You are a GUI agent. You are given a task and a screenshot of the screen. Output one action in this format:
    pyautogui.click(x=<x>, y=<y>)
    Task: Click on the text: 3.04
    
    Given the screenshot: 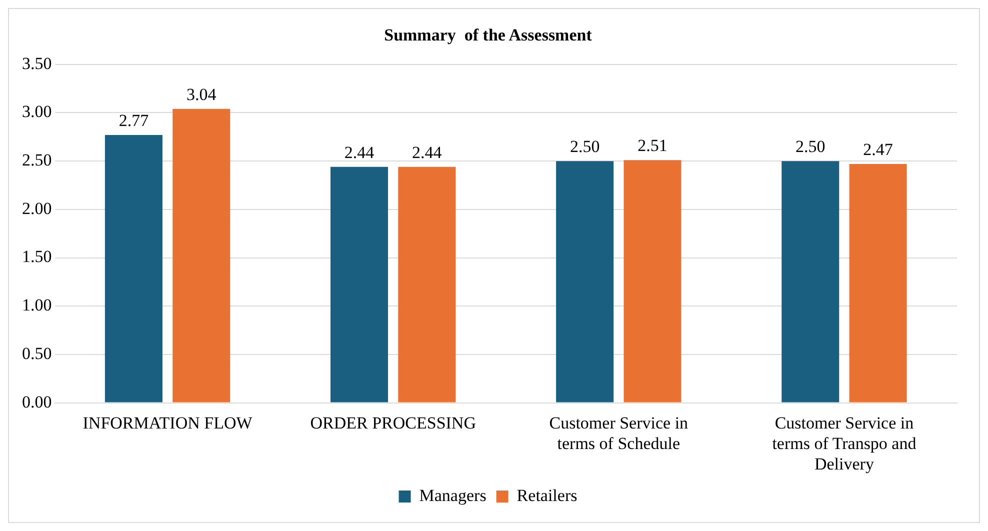 What is the action you would take?
    pyautogui.click(x=201, y=94)
    